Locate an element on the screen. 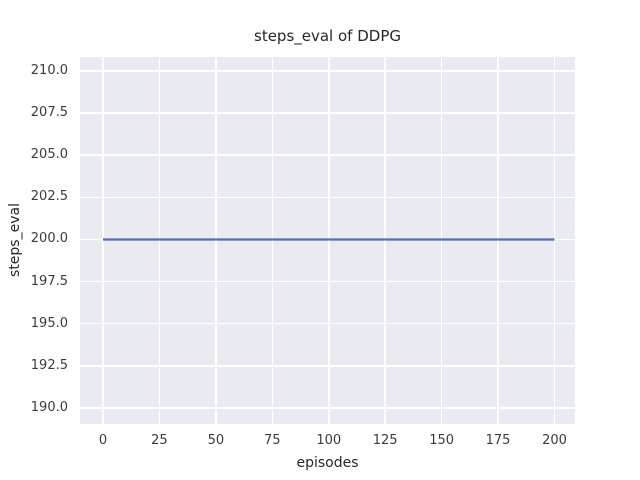 This screenshot has width=640, height=480. x-tick-label: 100 is located at coordinates (329, 440).